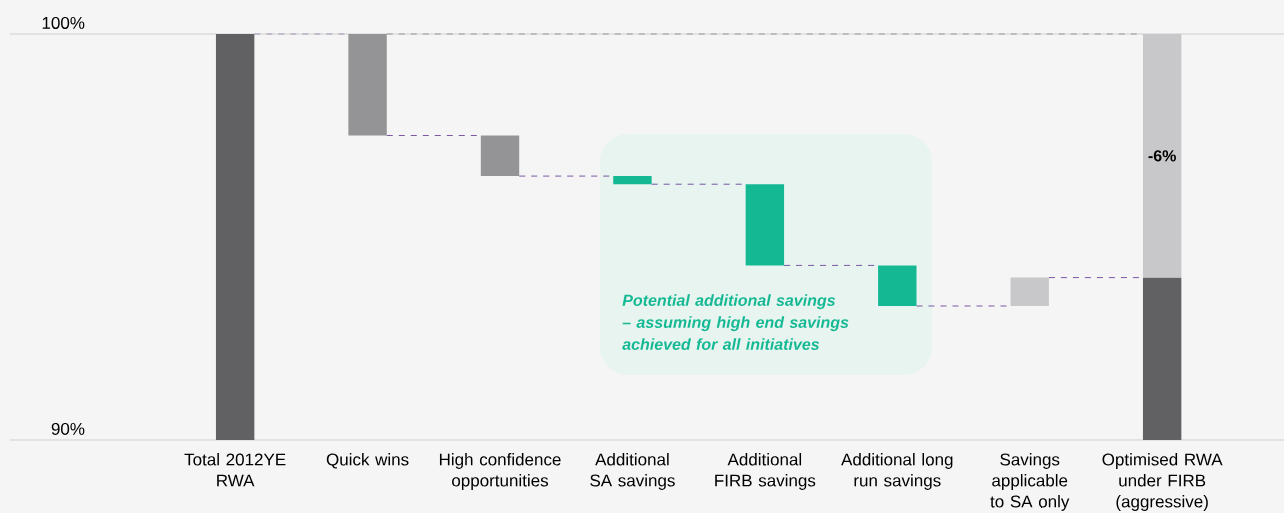  I want to click on y-tick-label: 90%, so click(68, 428).